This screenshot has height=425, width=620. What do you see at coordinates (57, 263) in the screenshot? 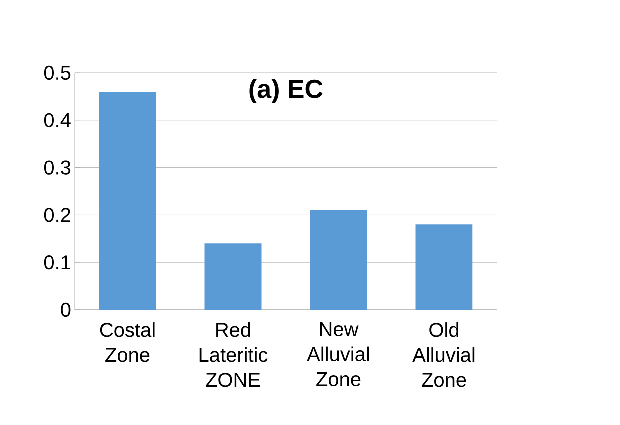
I see `y-tick-label: 0.1` at bounding box center [57, 263].